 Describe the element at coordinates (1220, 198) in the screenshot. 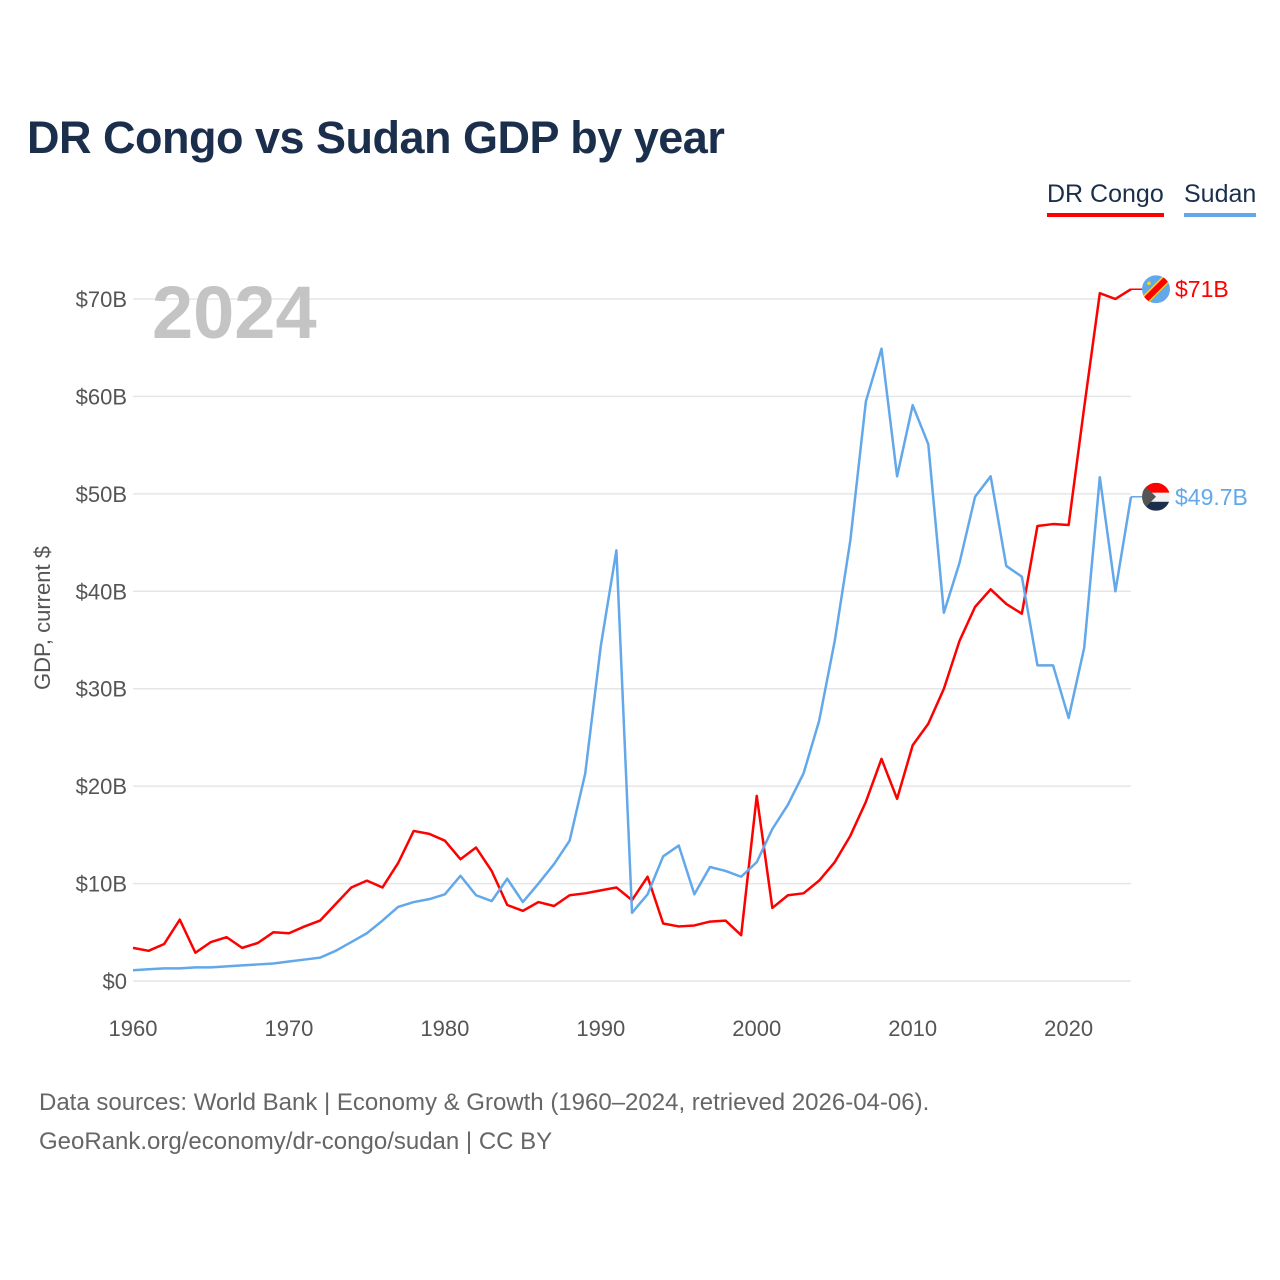

I see `legend-item-sudan: Sudan` at that location.